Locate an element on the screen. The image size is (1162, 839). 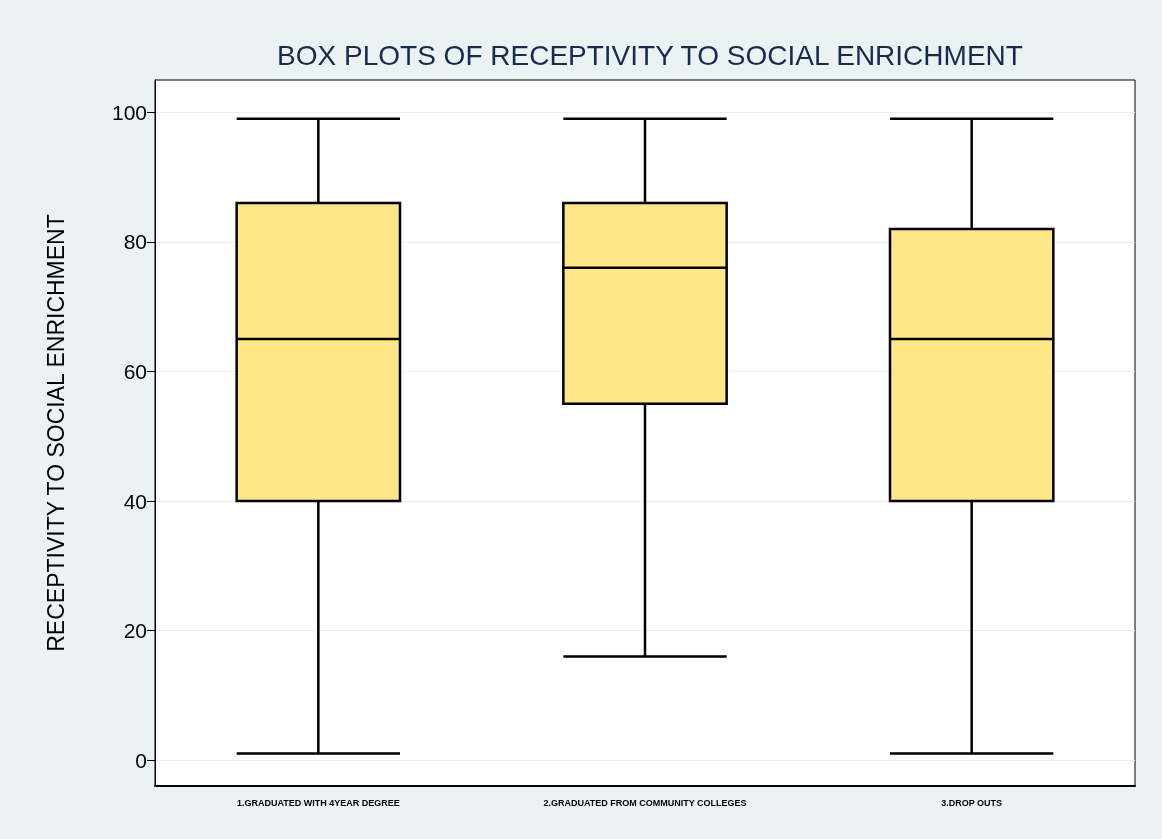
x-tick-label: 2.GRADUATED FROM COMMUNITY COLLEGES is located at coordinates (645, 802).